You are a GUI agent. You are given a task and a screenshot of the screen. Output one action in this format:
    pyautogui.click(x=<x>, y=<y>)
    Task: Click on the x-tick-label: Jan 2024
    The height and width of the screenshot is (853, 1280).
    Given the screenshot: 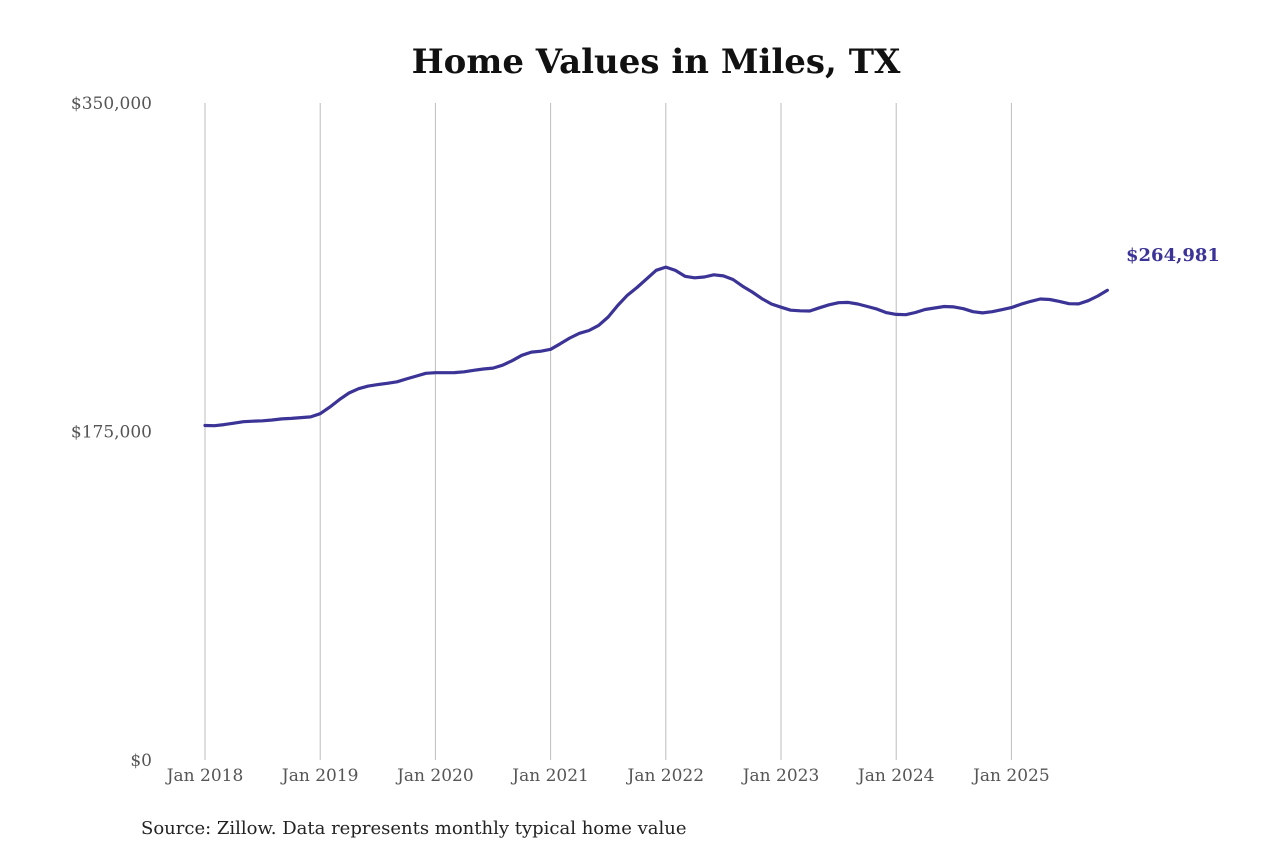 What is the action you would take?
    pyautogui.click(x=895, y=776)
    